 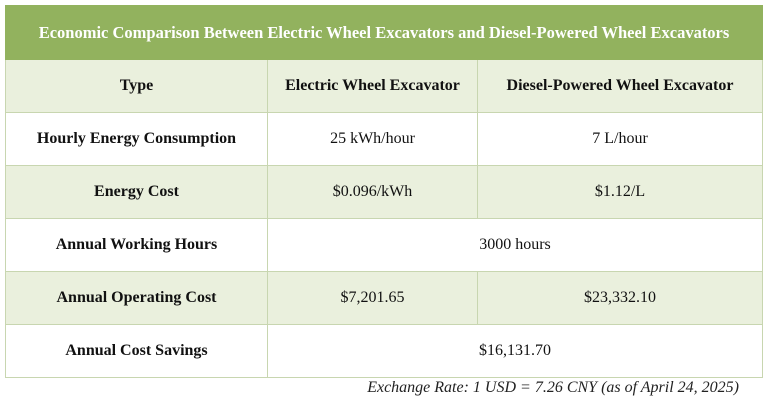 I want to click on table-row: Annual Cost Savings $16,131.70, so click(x=384, y=351).